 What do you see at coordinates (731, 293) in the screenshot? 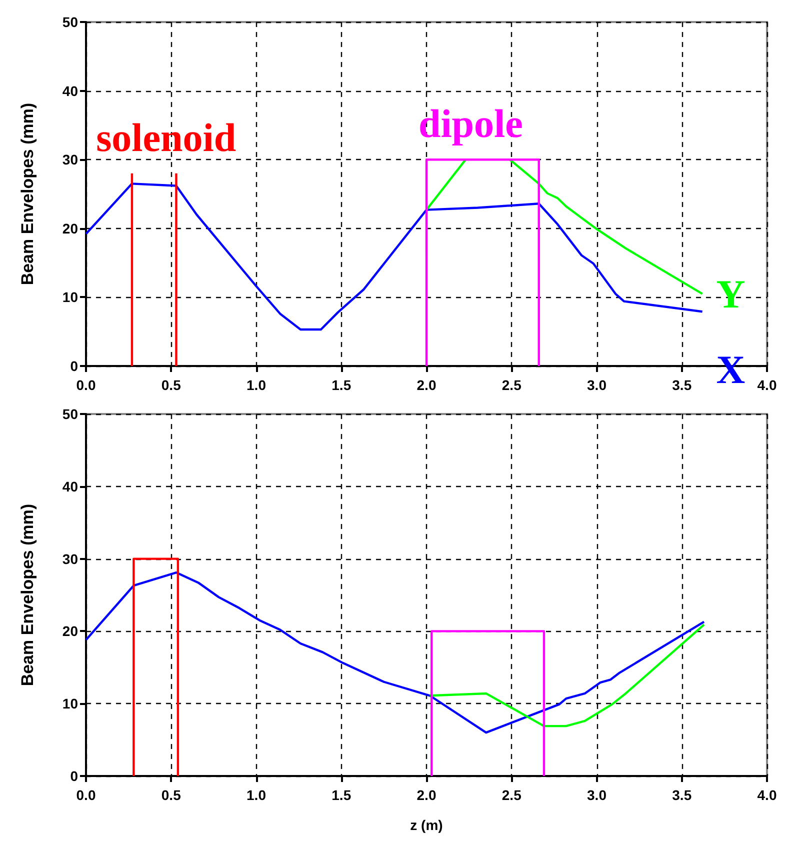
I see `series-label: Y` at bounding box center [731, 293].